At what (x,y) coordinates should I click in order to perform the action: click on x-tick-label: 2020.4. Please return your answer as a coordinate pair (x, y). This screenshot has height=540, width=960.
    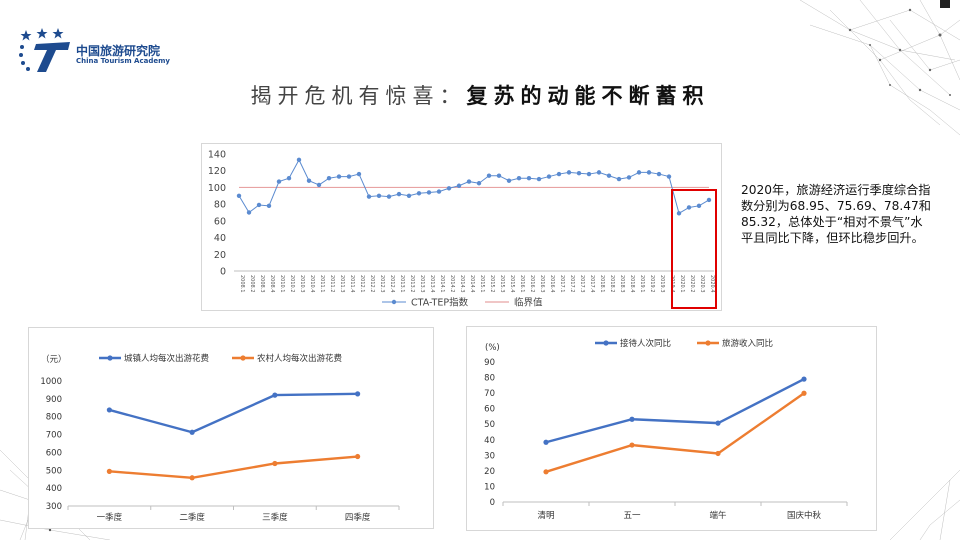
    Looking at the image, I should click on (712, 284).